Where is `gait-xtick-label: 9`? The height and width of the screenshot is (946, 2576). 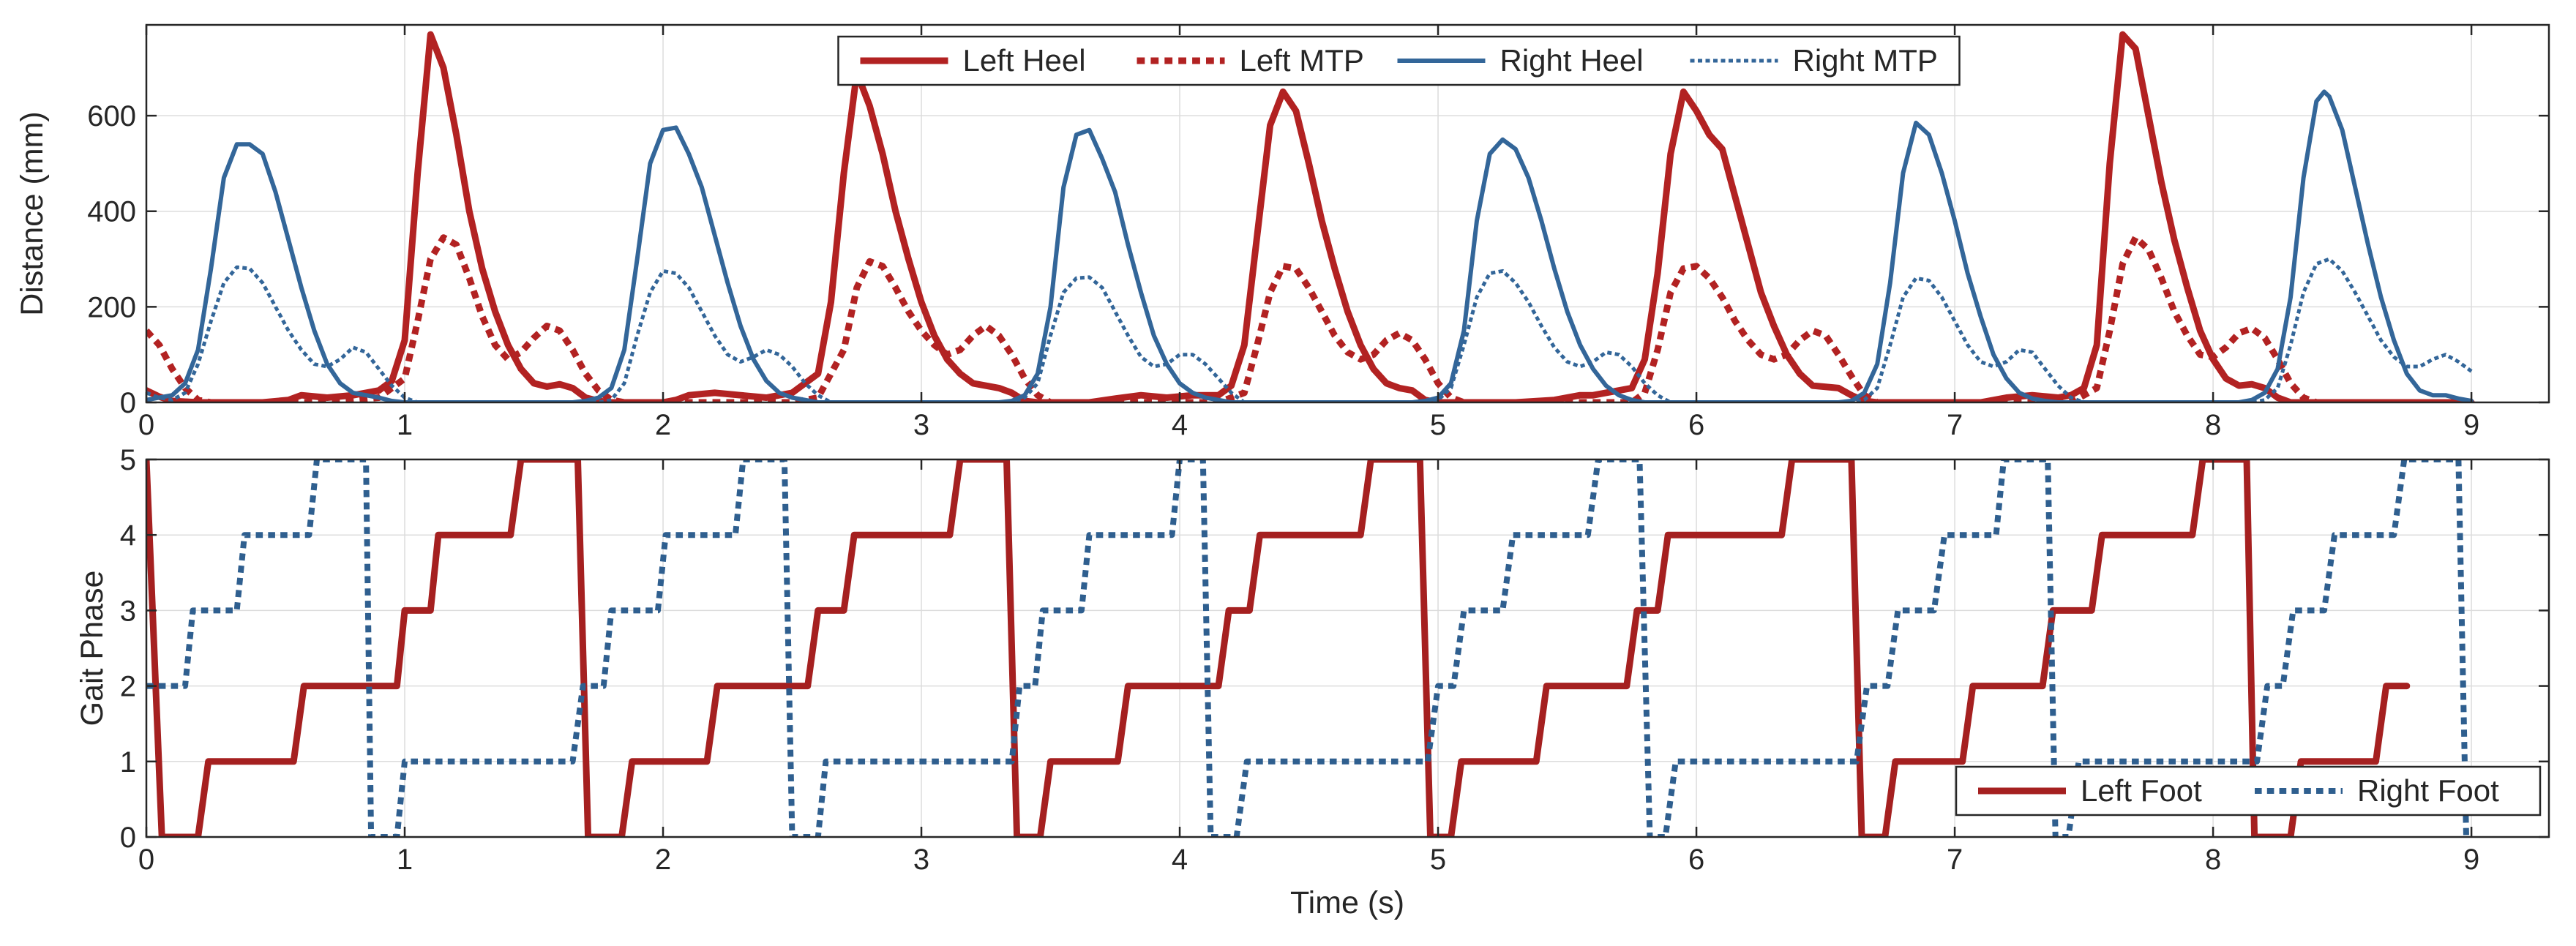
gait-xtick-label: 9 is located at coordinates (2471, 860).